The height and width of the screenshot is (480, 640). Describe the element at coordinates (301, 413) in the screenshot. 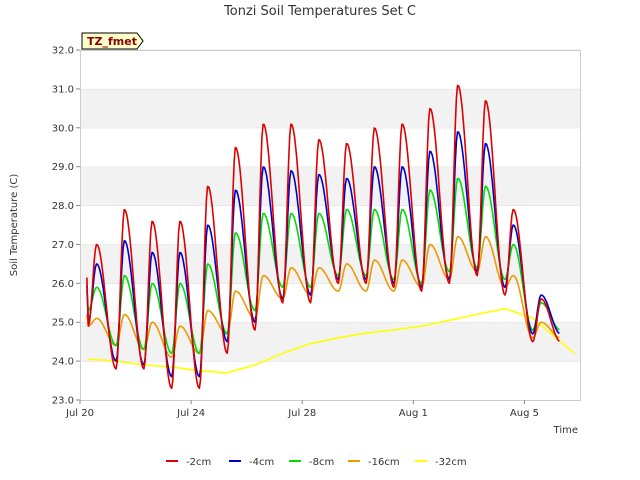

I see `x-tick-label: Jul 28` at that location.